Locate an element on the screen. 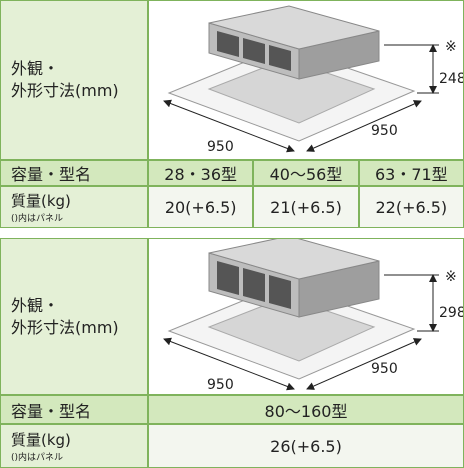  appearance-label: 外観・外形寸法(mm) is located at coordinates (74, 80).